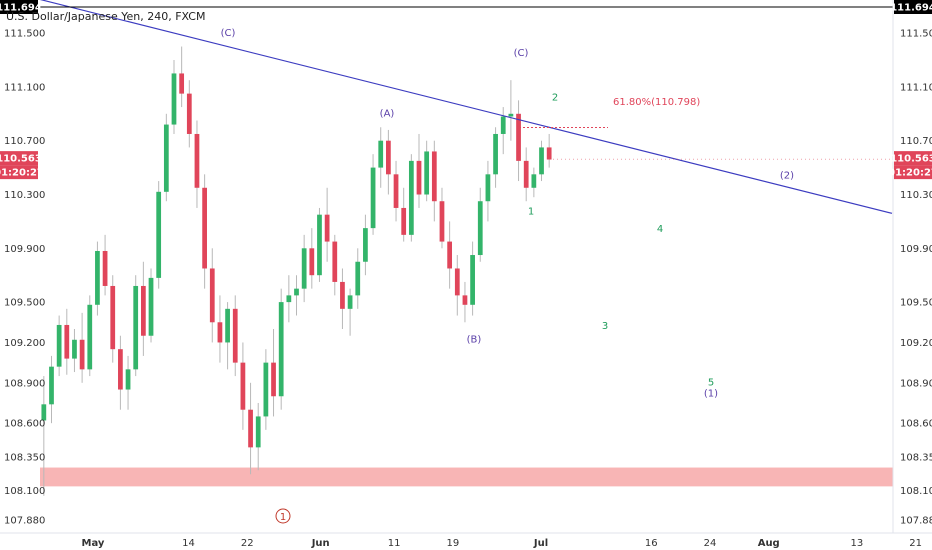 The image size is (932, 550). I want to click on time-tick-label: 21, so click(915, 543).